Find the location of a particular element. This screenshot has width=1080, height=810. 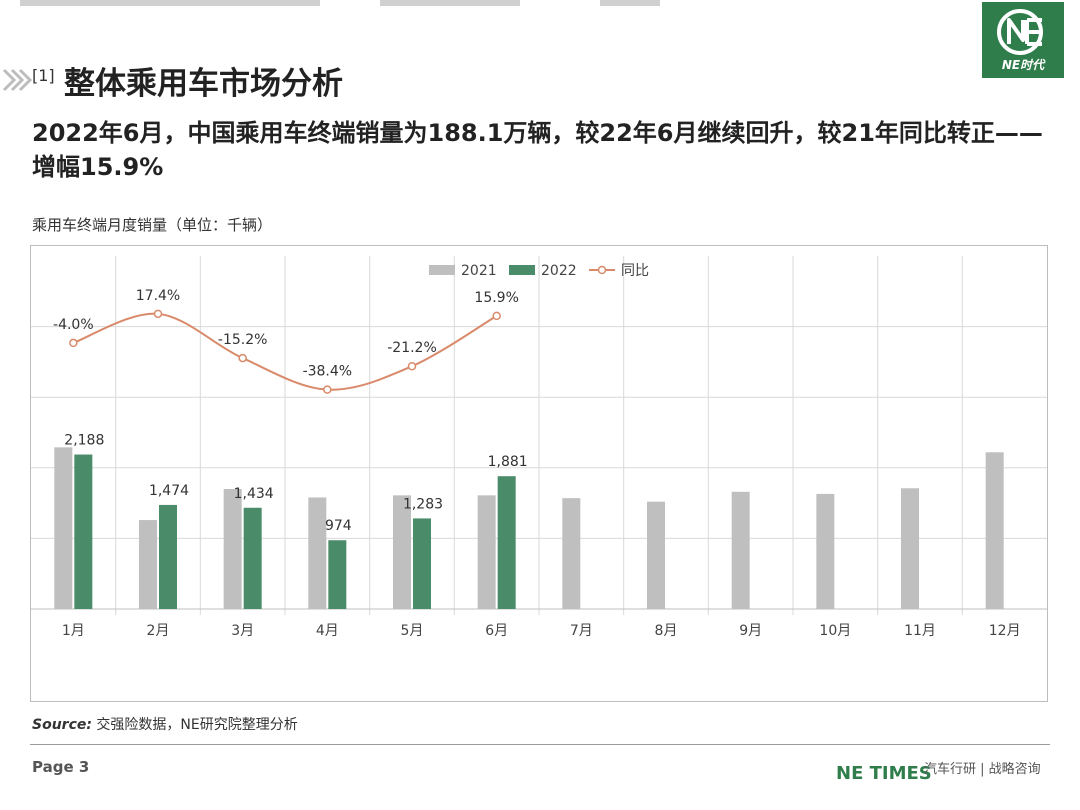

yoy-label: 17.4% is located at coordinates (158, 296).